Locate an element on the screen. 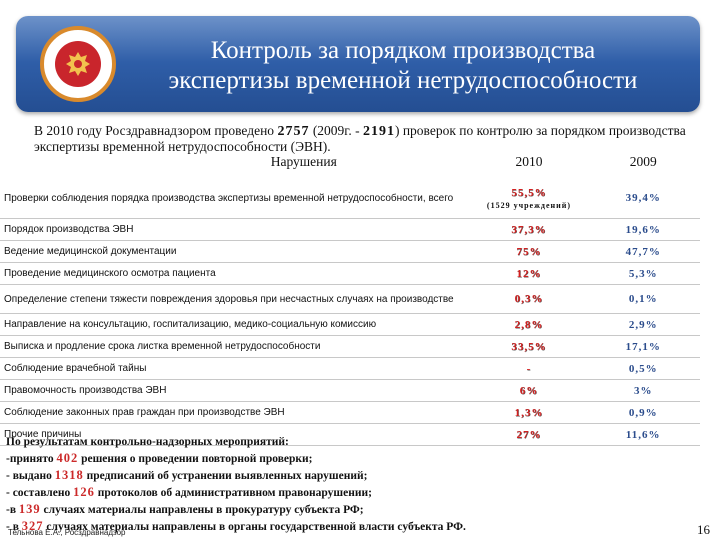  result-number: 126 is located at coordinates (84, 492).